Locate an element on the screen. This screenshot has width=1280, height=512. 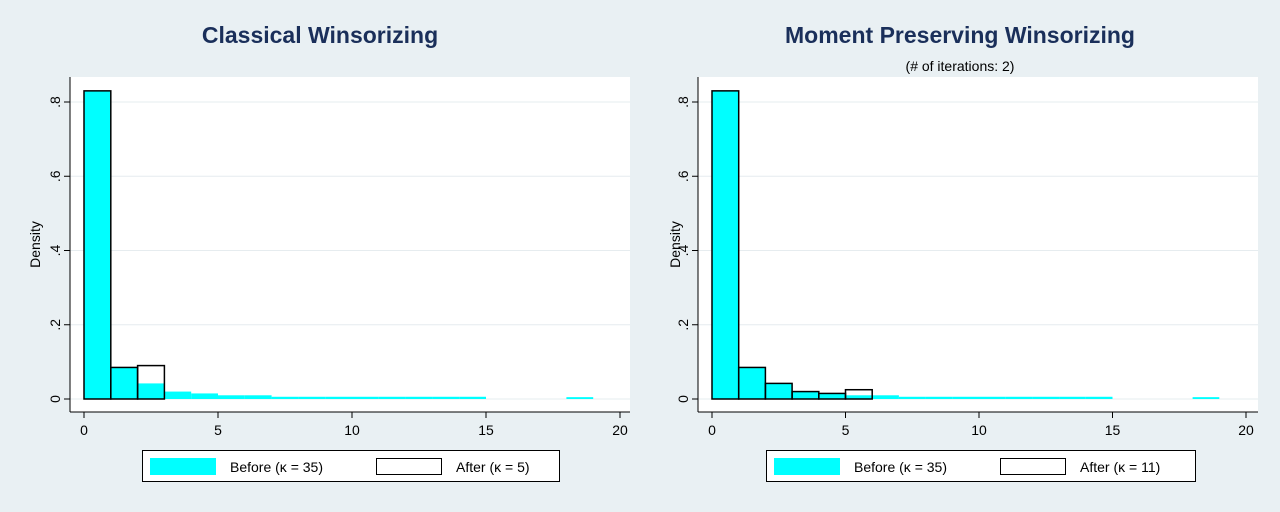
legend-label-after: After (κ = 5) is located at coordinates (493, 467).